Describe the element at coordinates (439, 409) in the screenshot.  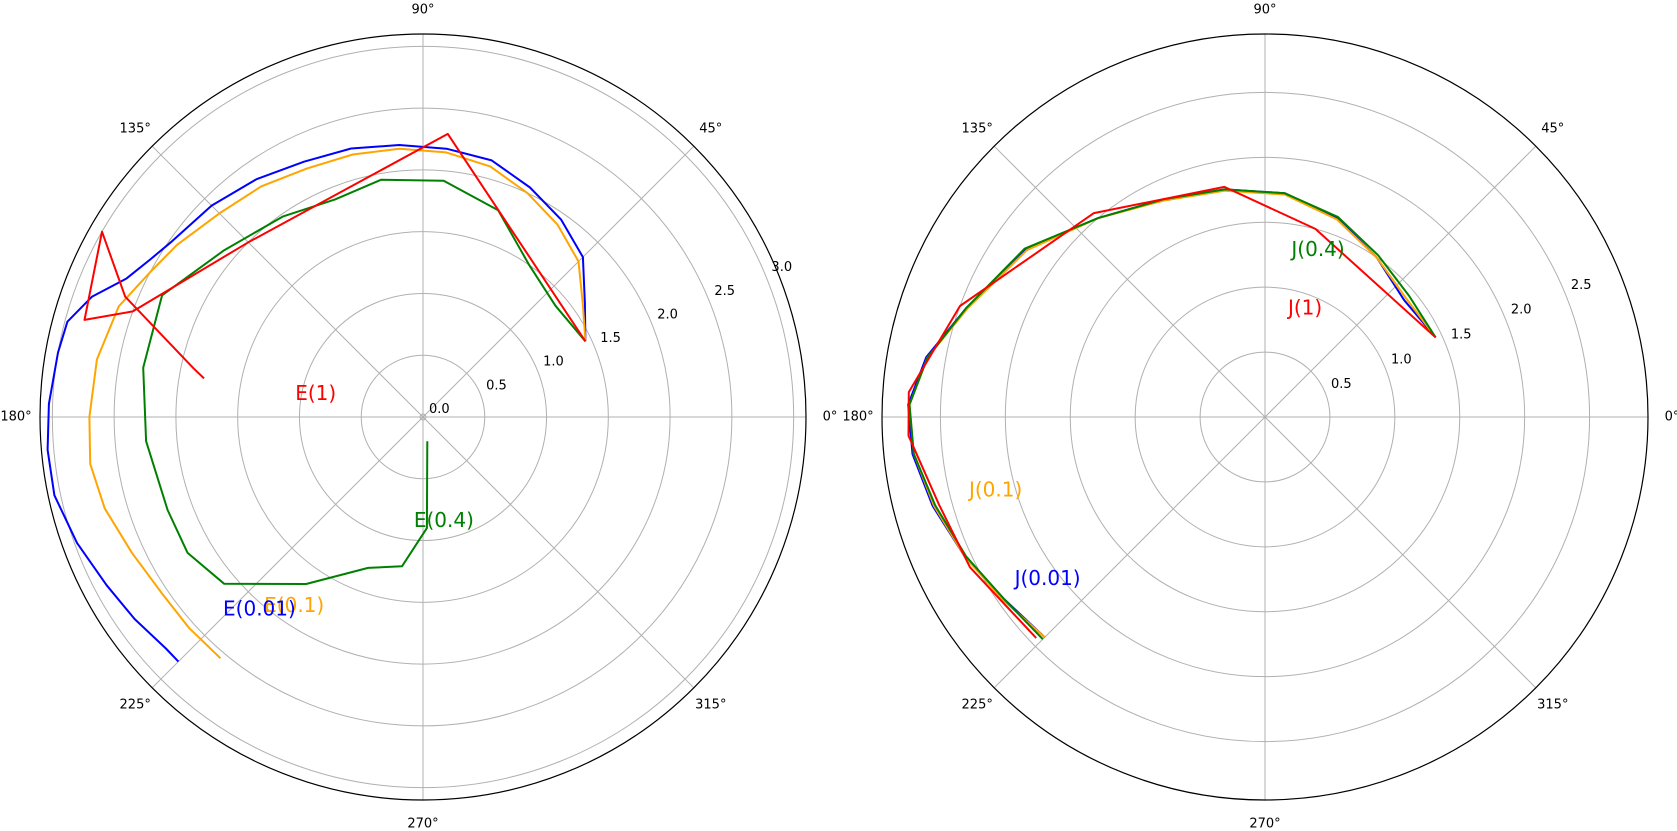
I see `radial-tick-label: 0.0` at that location.